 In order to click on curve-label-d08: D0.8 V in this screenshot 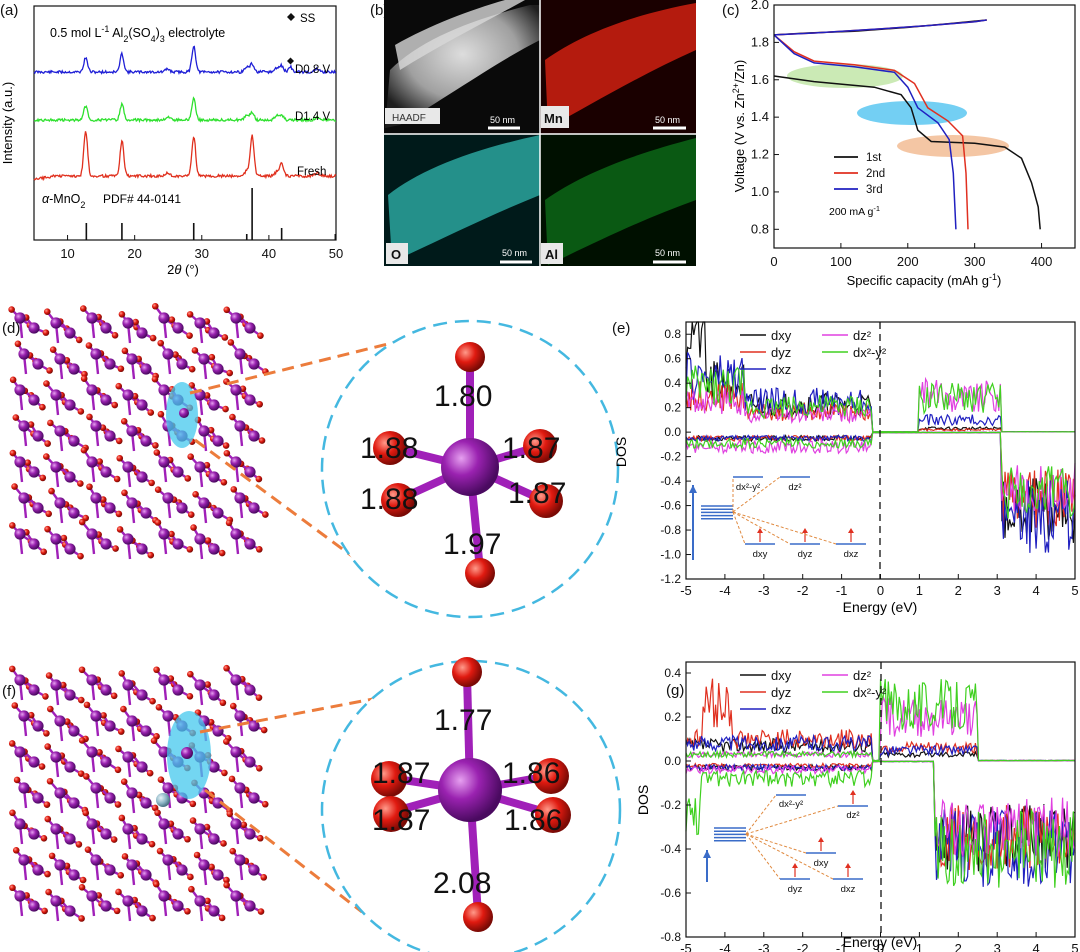, I will do `click(312, 70)`.